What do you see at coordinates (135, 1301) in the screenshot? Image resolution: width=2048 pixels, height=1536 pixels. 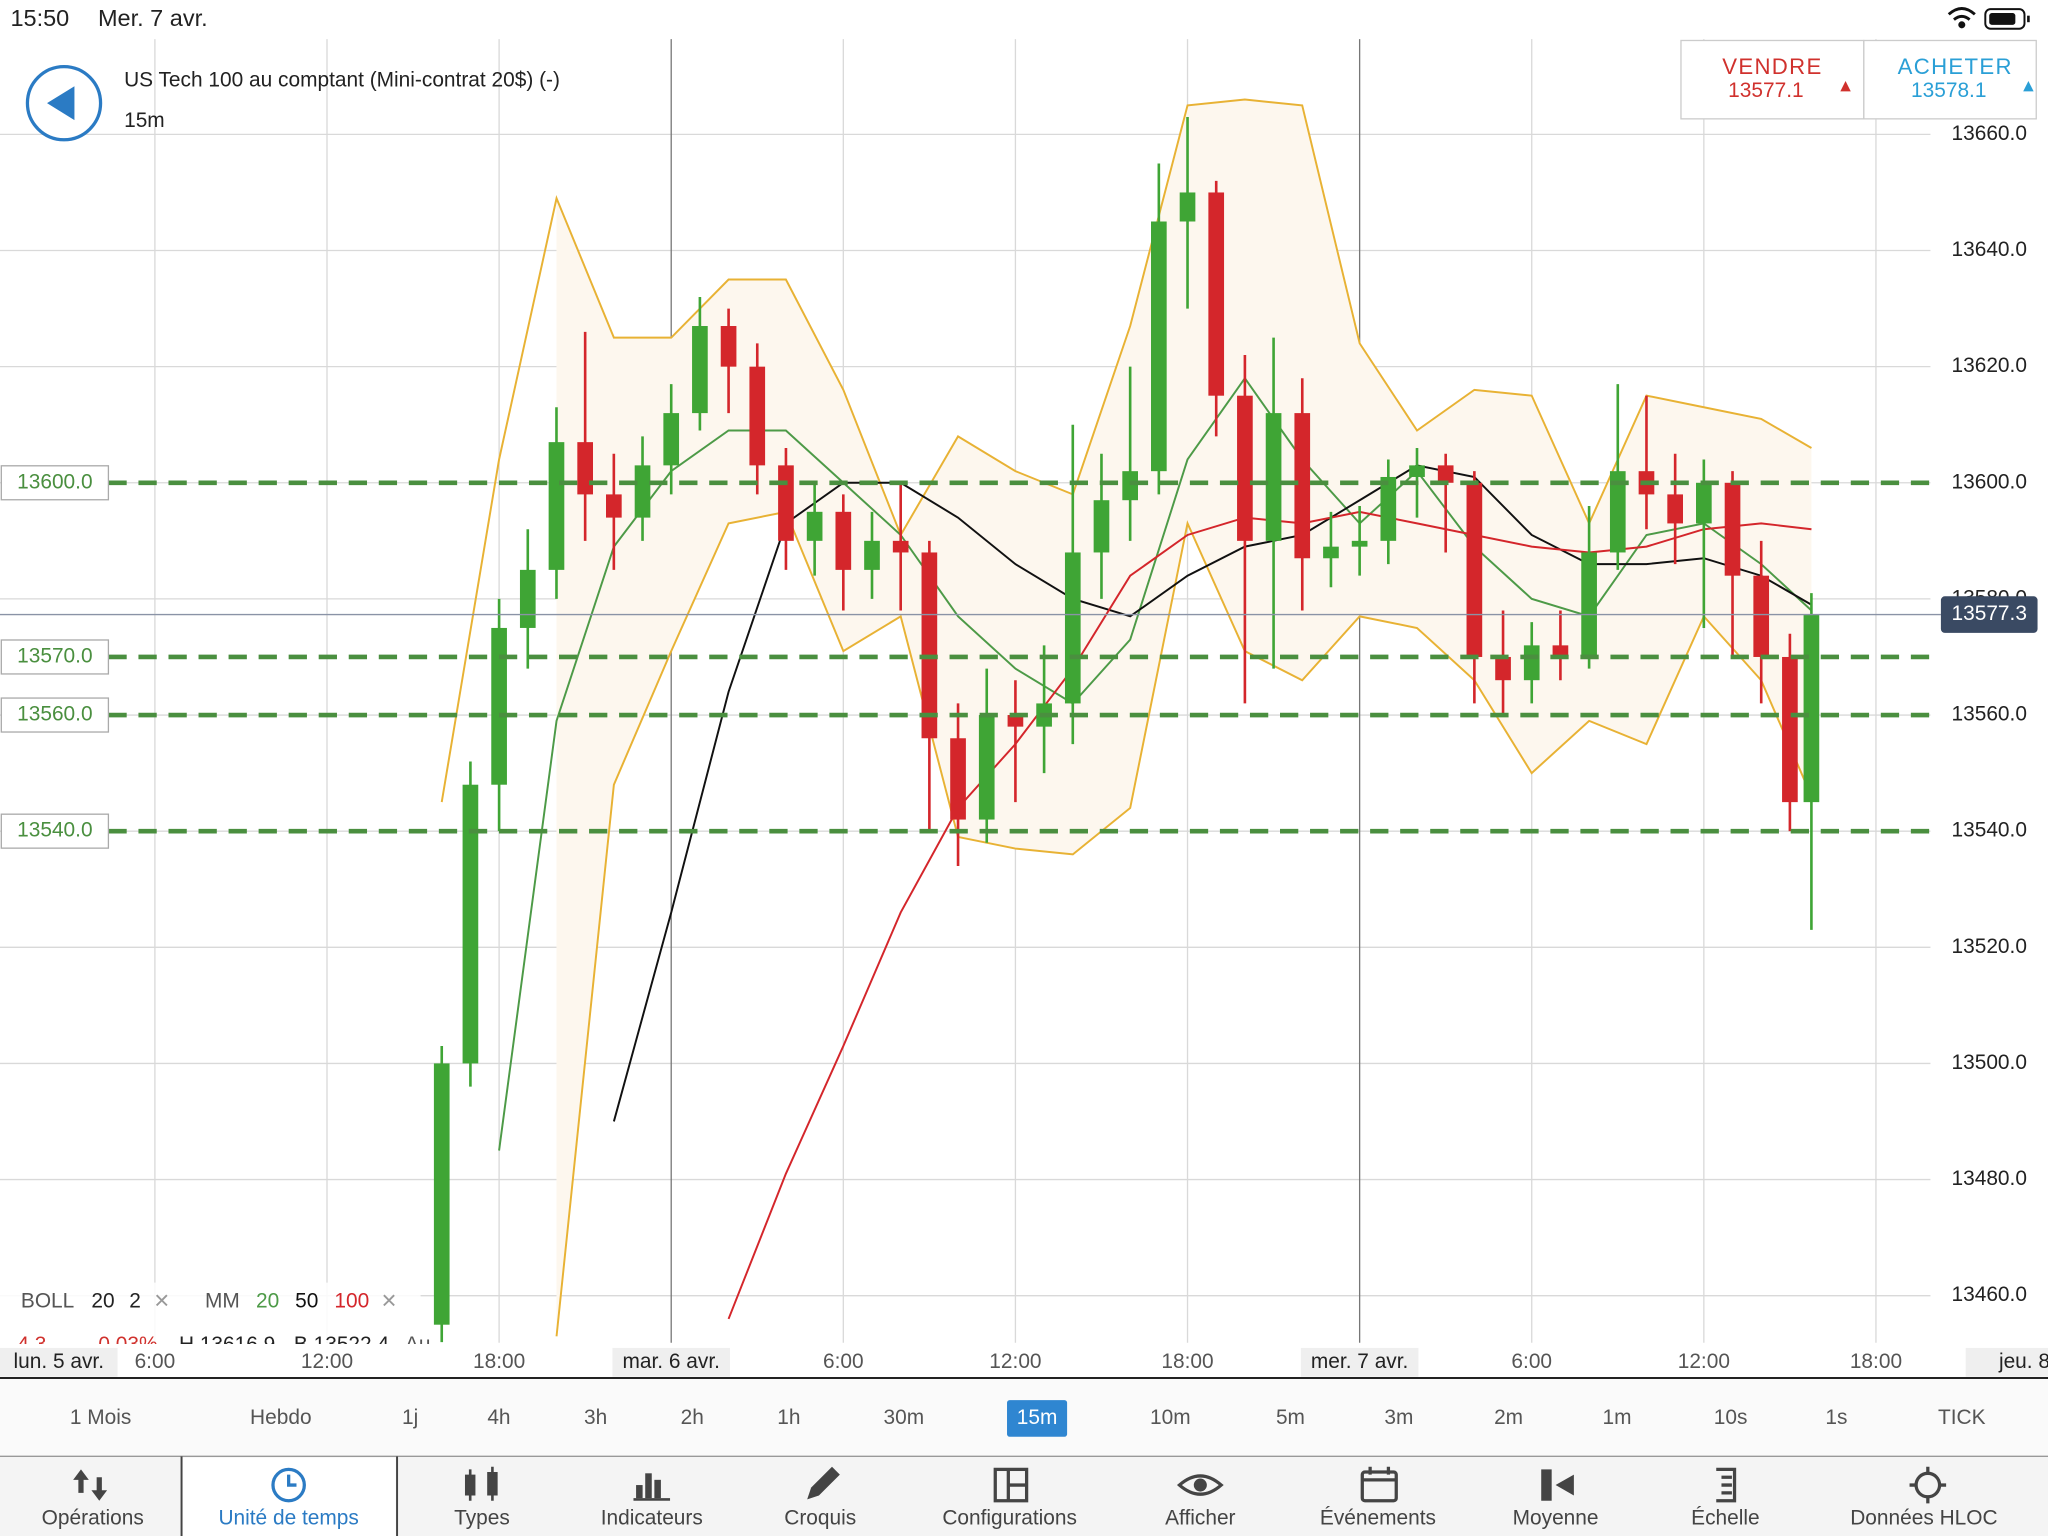 I see `boll-deviation: 2` at bounding box center [135, 1301].